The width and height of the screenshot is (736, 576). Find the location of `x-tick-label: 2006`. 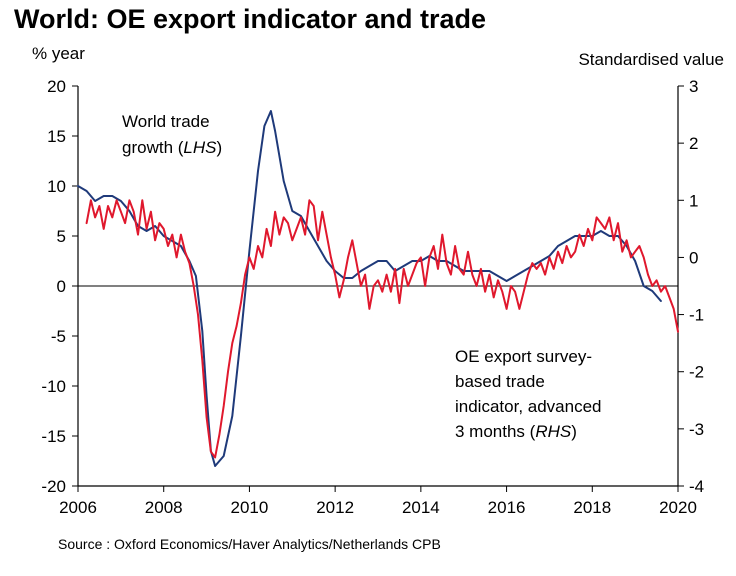

x-tick-label: 2006 is located at coordinates (78, 507).